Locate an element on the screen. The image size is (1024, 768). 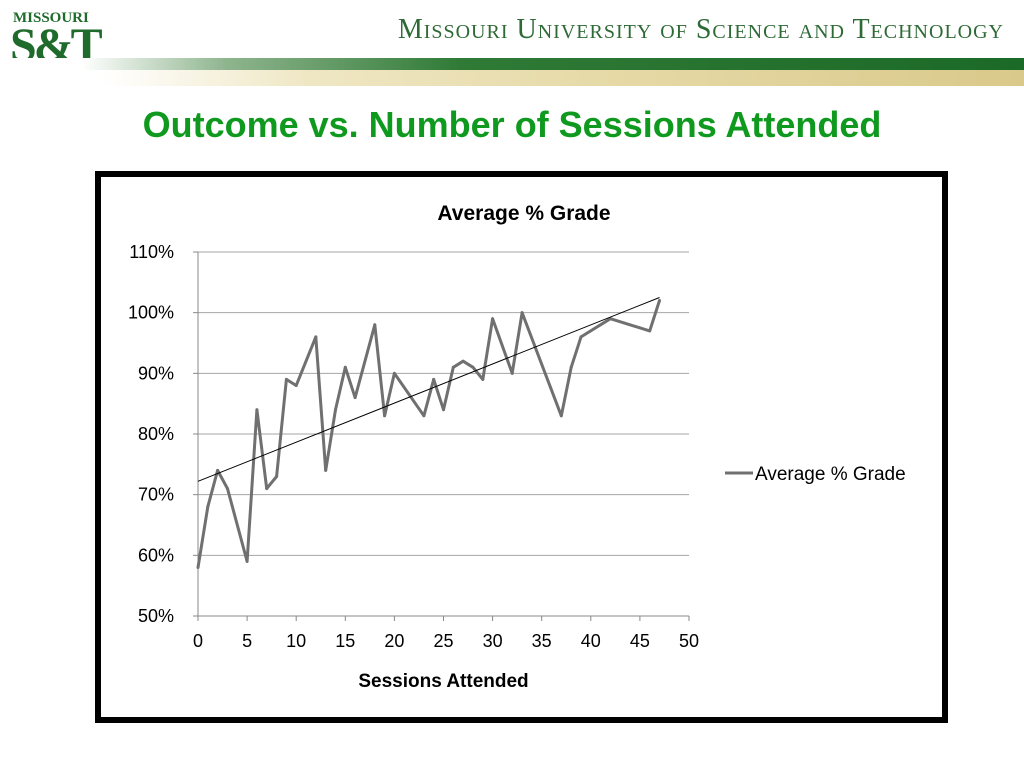
chart-title: Average % Grade is located at coordinates (523, 213).